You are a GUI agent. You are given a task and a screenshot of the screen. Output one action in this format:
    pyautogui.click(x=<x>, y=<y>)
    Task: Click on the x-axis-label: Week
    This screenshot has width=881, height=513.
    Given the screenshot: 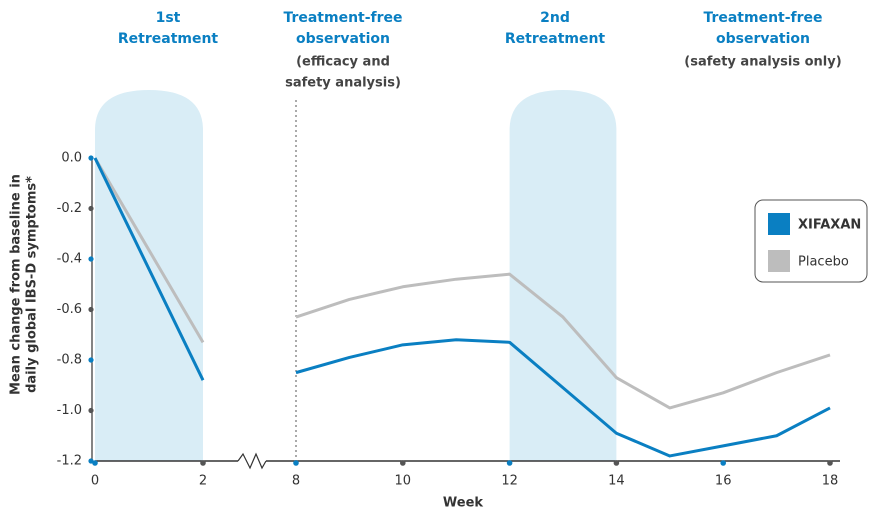 What is the action you would take?
    pyautogui.click(x=463, y=503)
    